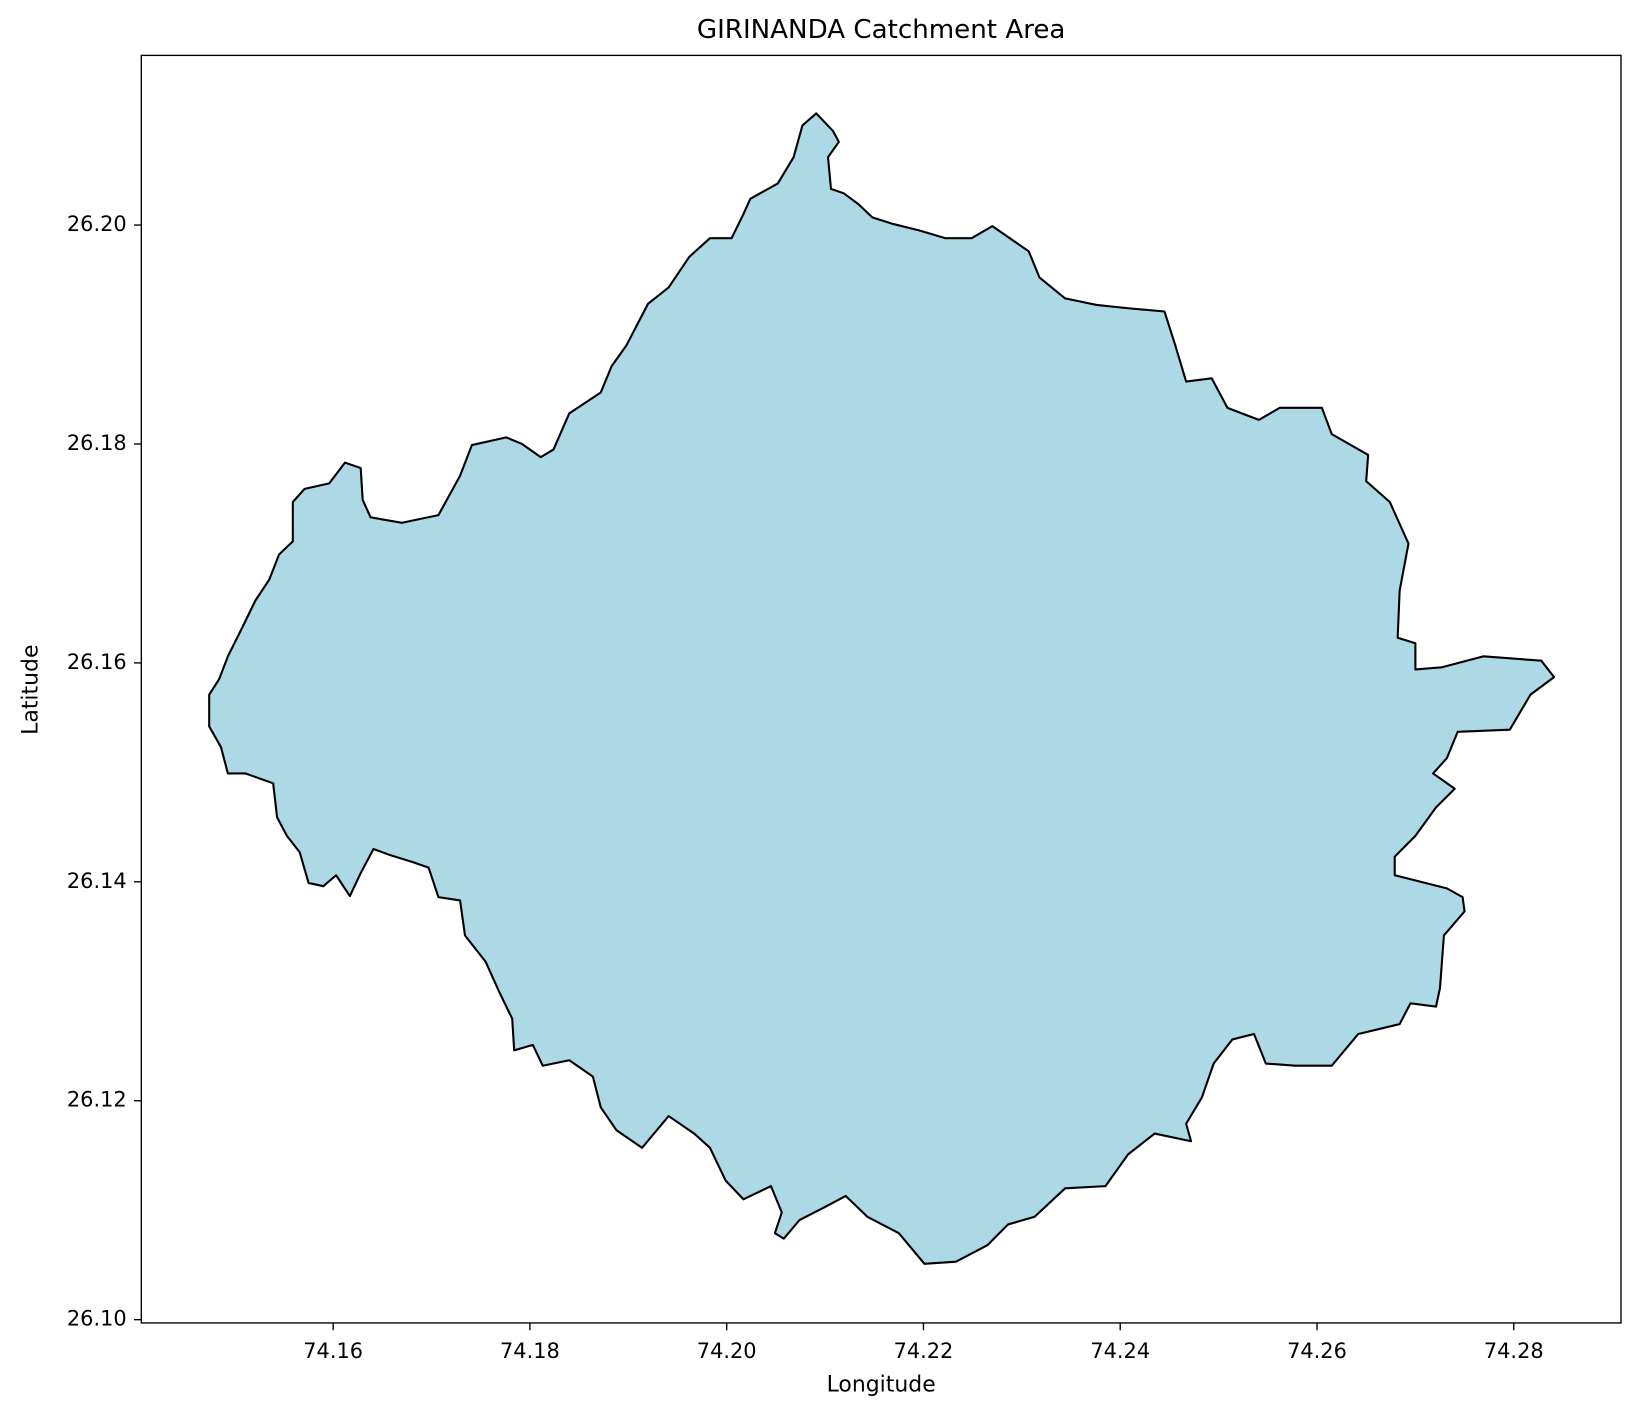  I want to click on x-tick-label: 74.24, so click(1120, 1351).